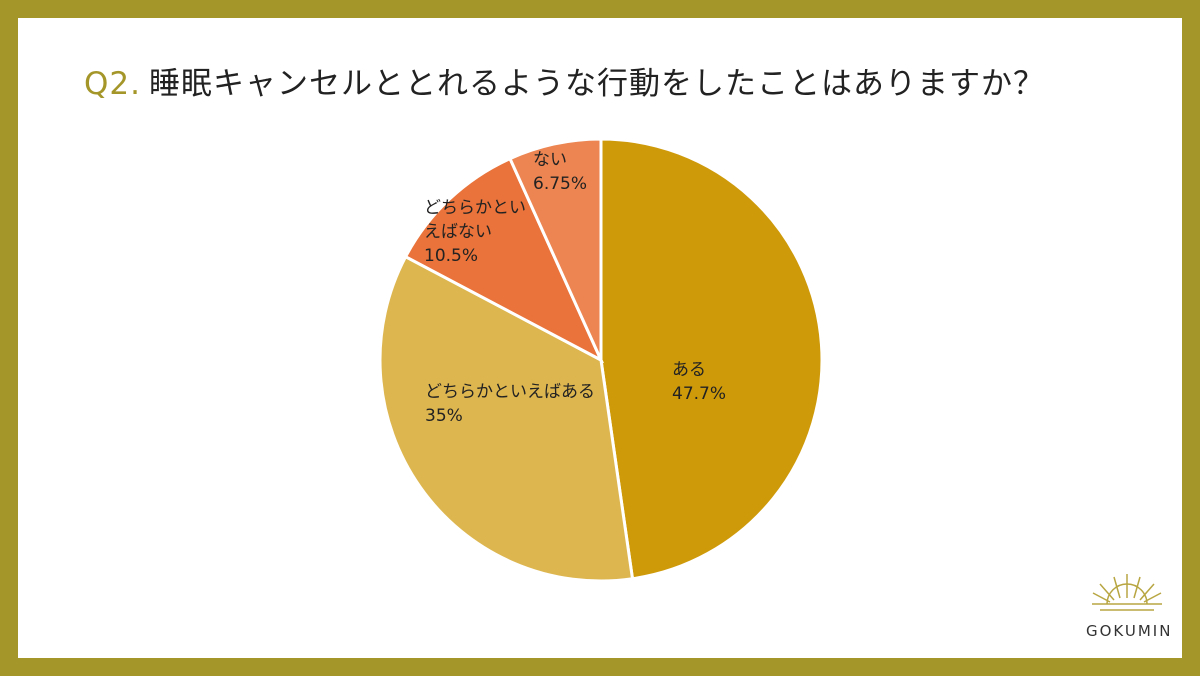 The image size is (1200, 676). I want to click on slice-label: どちらかといえばない 10.5%, so click(479, 232).